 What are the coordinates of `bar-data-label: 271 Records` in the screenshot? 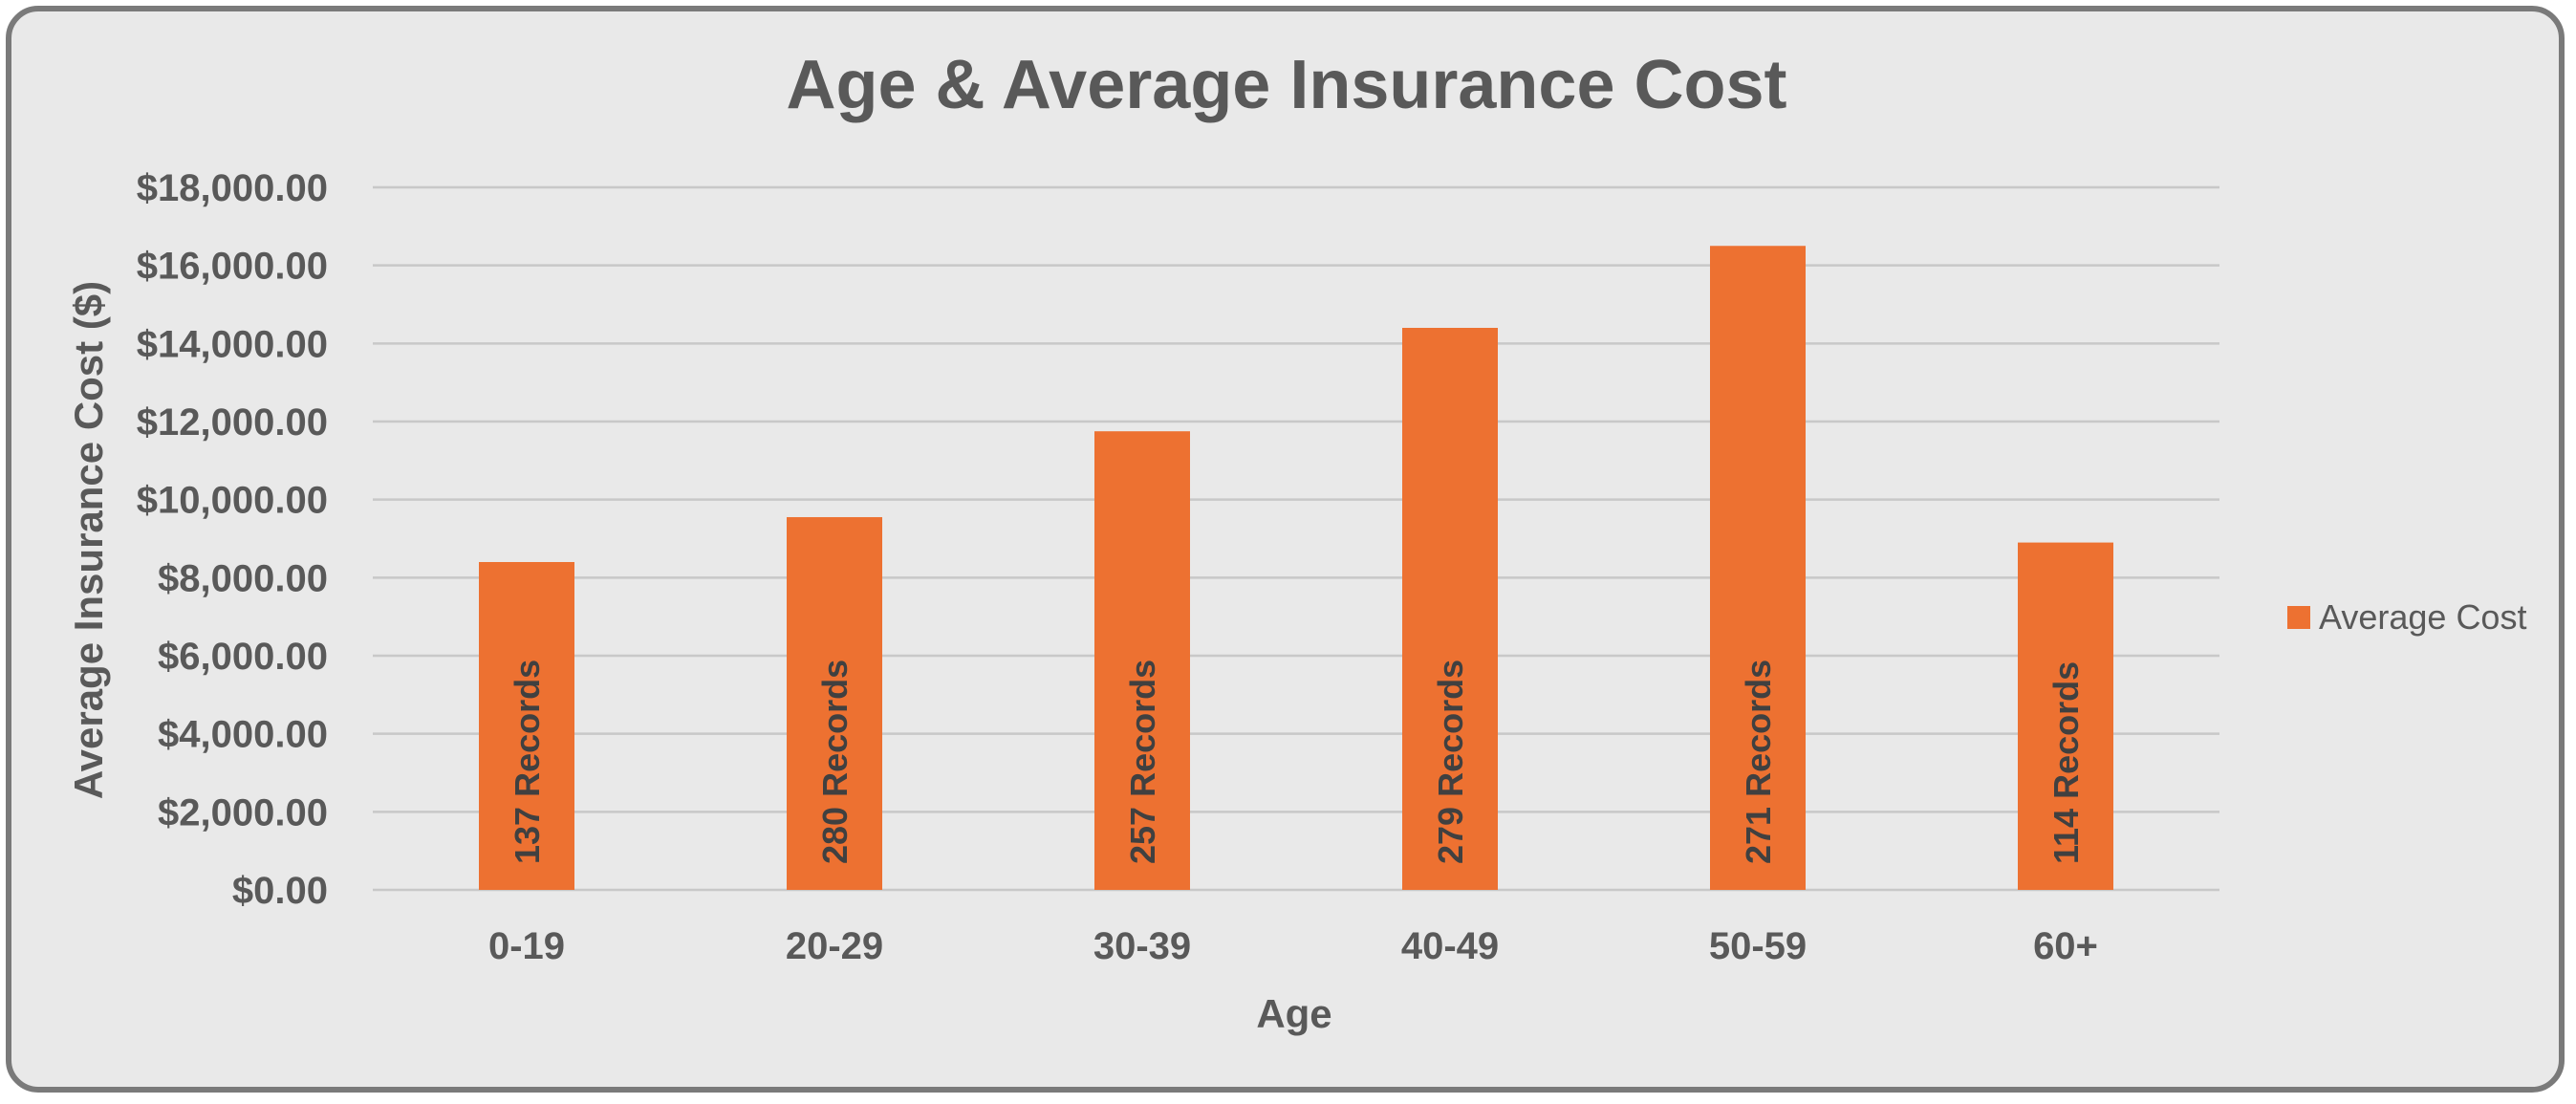 It's located at (1759, 762).